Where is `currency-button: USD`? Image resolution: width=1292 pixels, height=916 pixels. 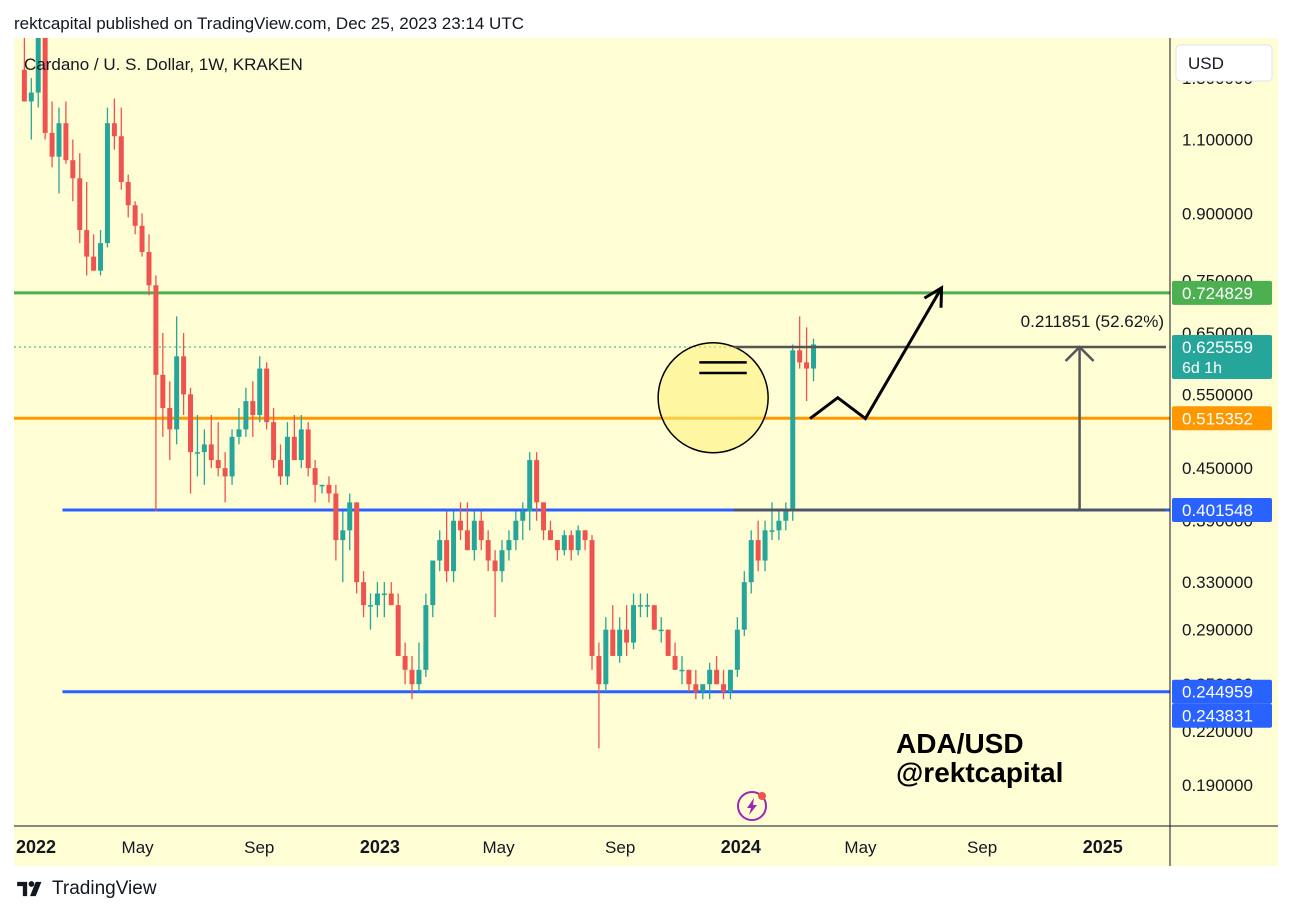 currency-button: USD is located at coordinates (1224, 63).